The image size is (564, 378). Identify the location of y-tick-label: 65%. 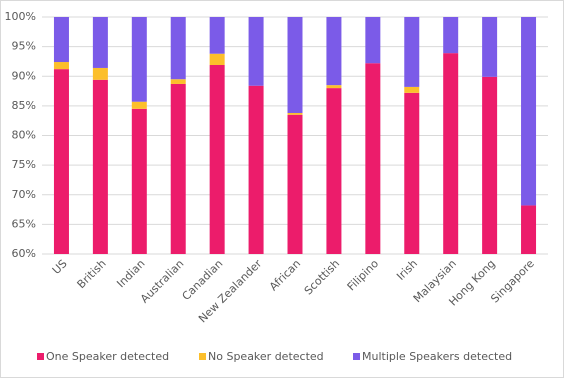
(24, 223).